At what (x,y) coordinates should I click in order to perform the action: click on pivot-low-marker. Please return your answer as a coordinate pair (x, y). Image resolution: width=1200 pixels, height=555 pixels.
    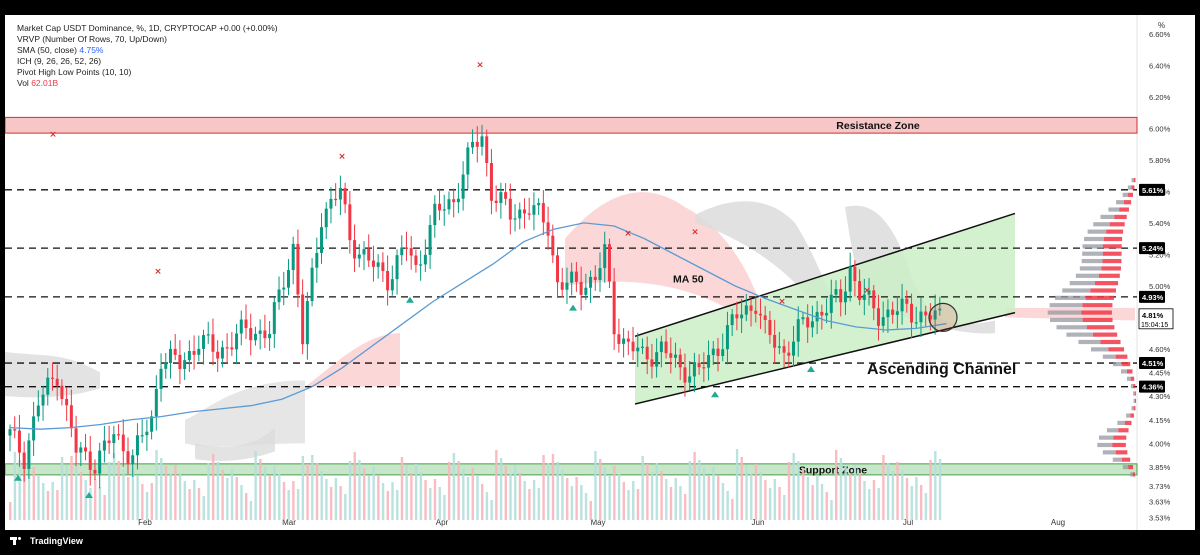
    Looking at the image, I should click on (89, 495).